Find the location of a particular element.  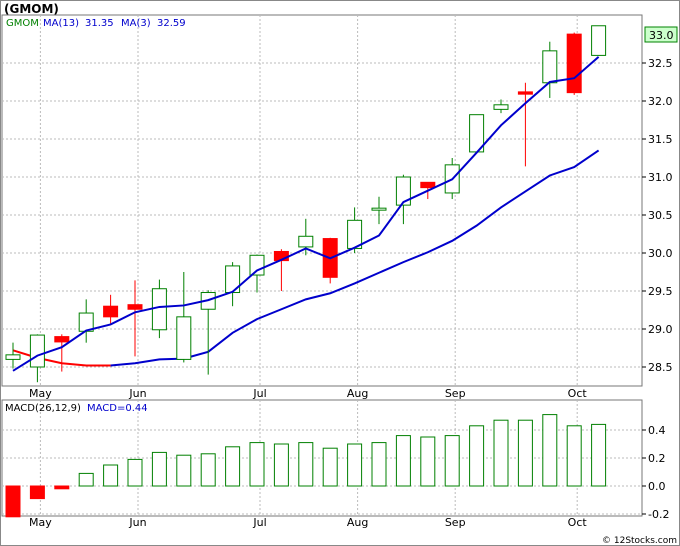

legend-ma13-value: 31.35 is located at coordinates (99, 23).